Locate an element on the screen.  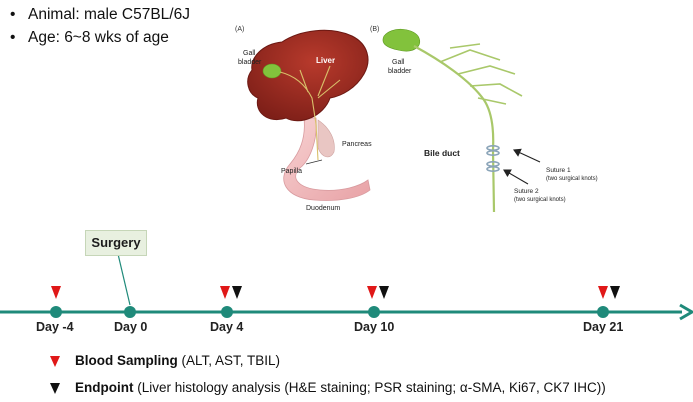
papilla-pointer is located at coordinates (314, 162).